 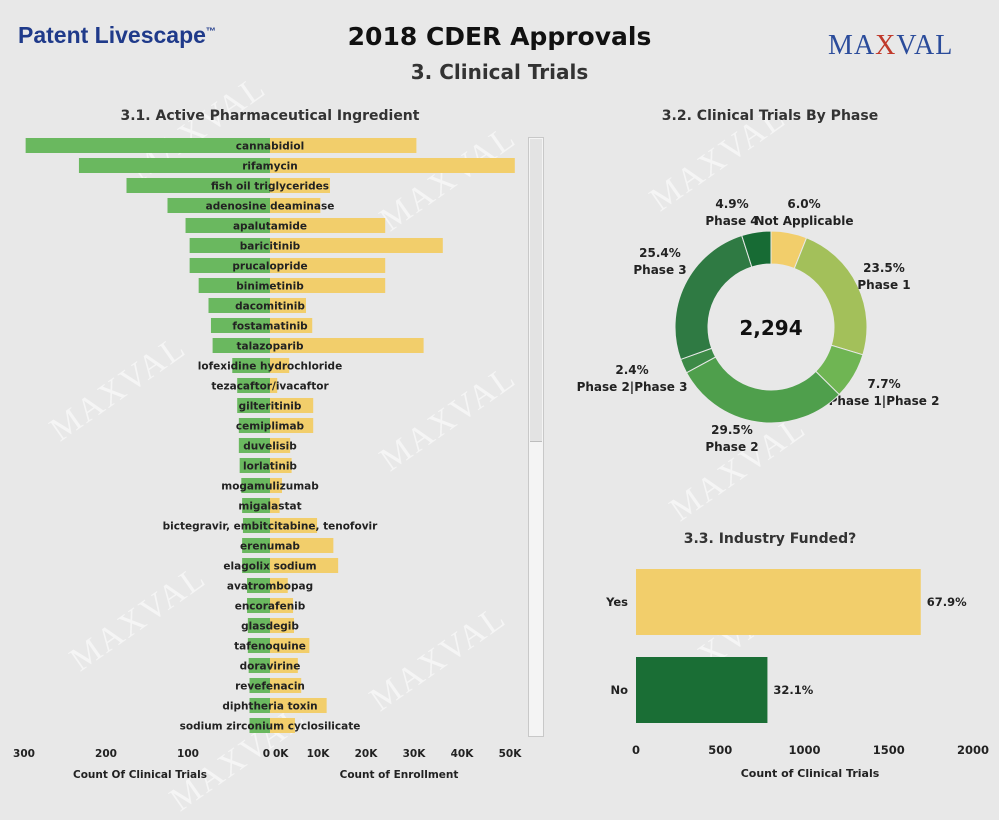 I want to click on slice-percent-label: 2.4%, so click(x=631, y=370).